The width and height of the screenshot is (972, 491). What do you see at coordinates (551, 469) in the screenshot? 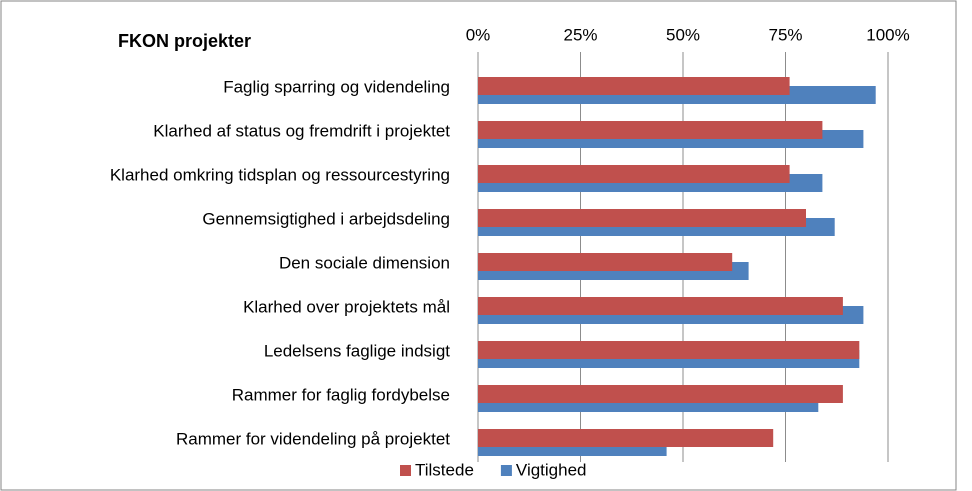
I see `legend-label: Vigtighed` at bounding box center [551, 469].